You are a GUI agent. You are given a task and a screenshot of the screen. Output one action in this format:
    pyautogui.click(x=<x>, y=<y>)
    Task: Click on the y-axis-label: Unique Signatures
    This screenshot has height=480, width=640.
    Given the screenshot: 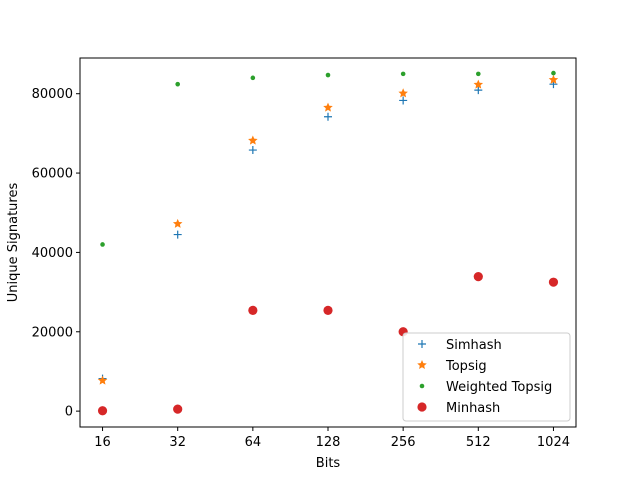 What is the action you would take?
    pyautogui.click(x=13, y=243)
    